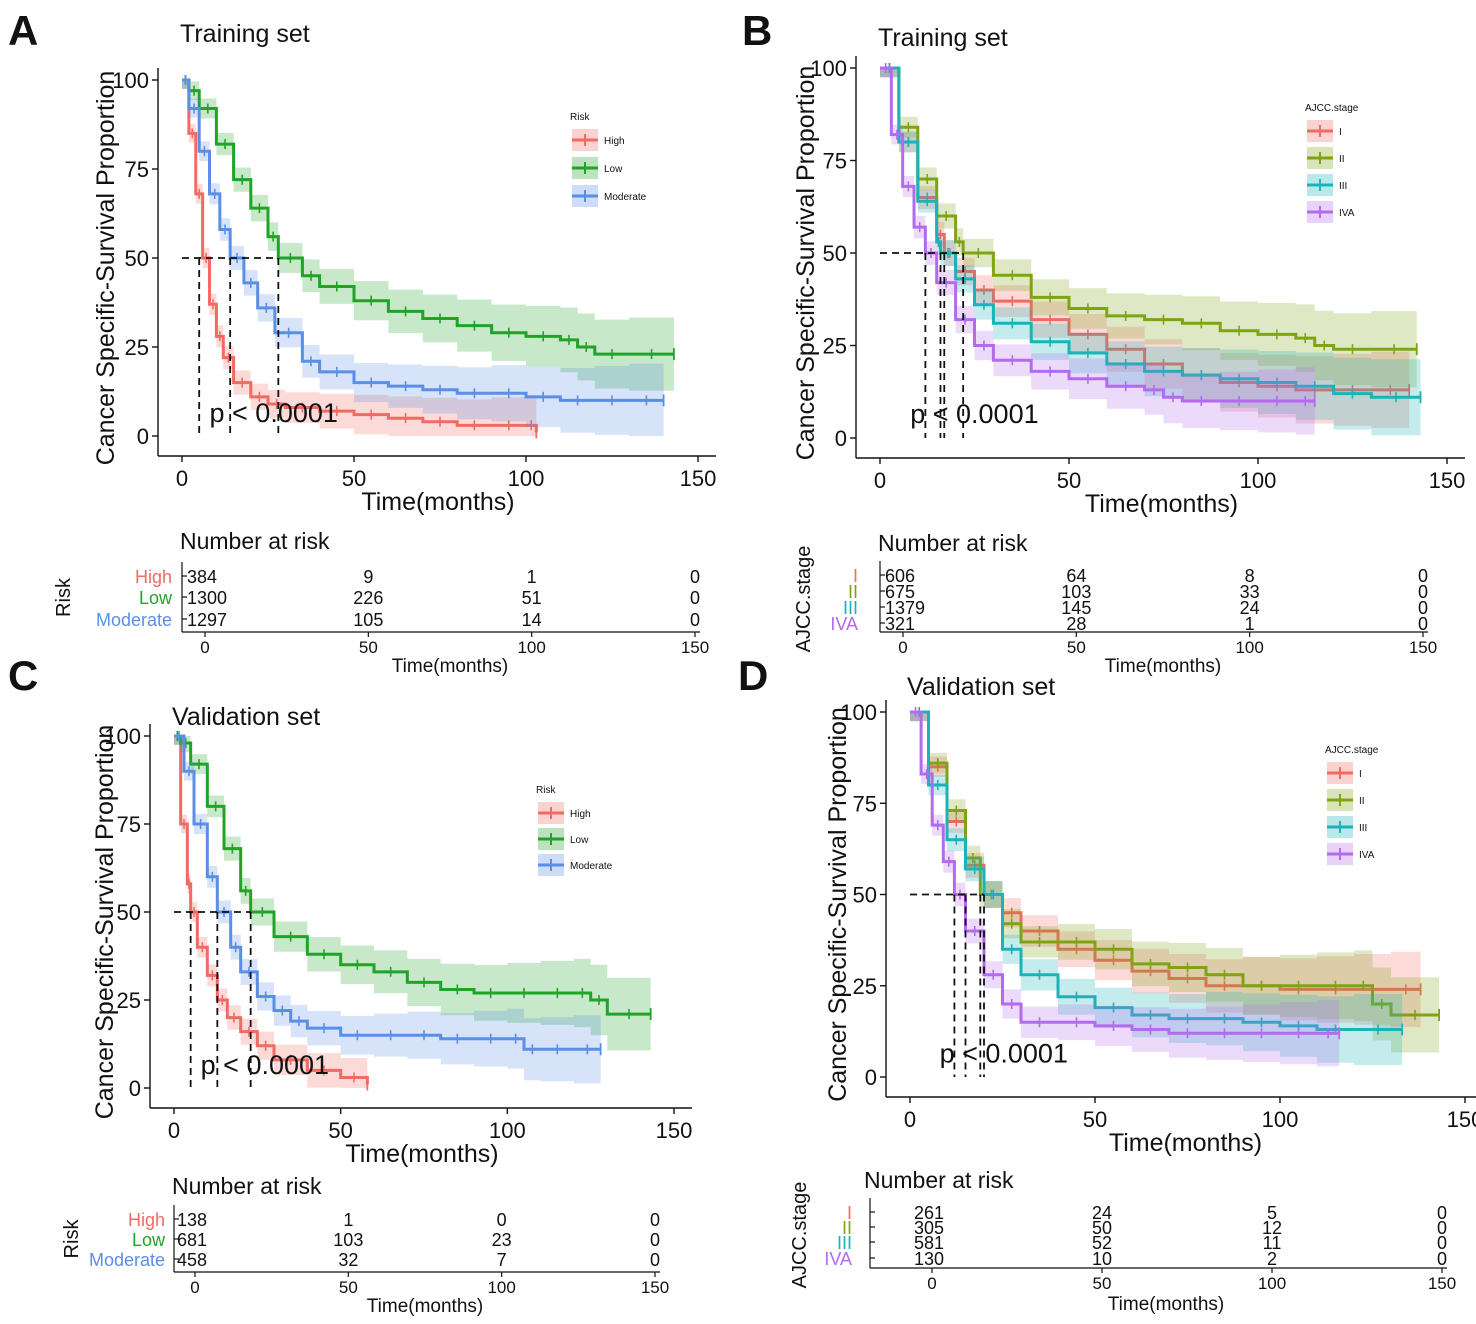 The width and height of the screenshot is (1476, 1324). What do you see at coordinates (1347, 213) in the screenshot?
I see `legend-label: IVA` at bounding box center [1347, 213].